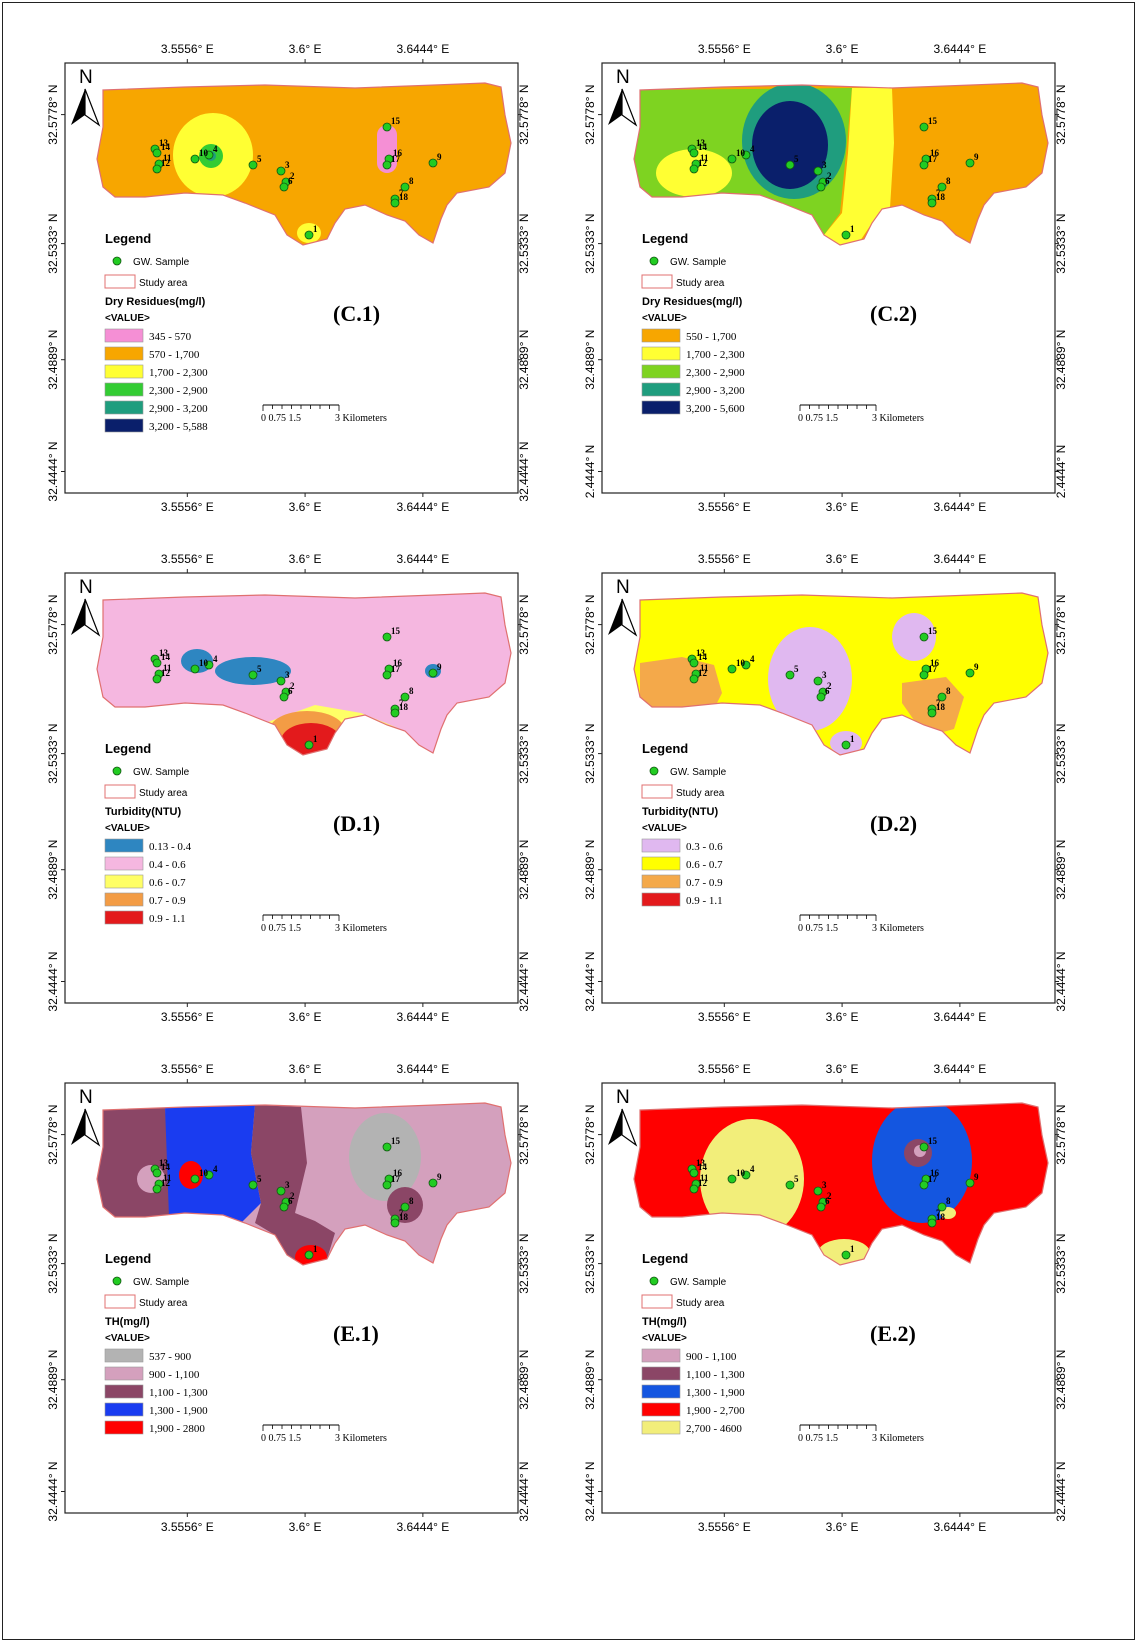 This screenshot has height=1644, width=1139. Describe the element at coordinates (933, 1179) in the screenshot. I see `sample-number-label: 17` at that location.